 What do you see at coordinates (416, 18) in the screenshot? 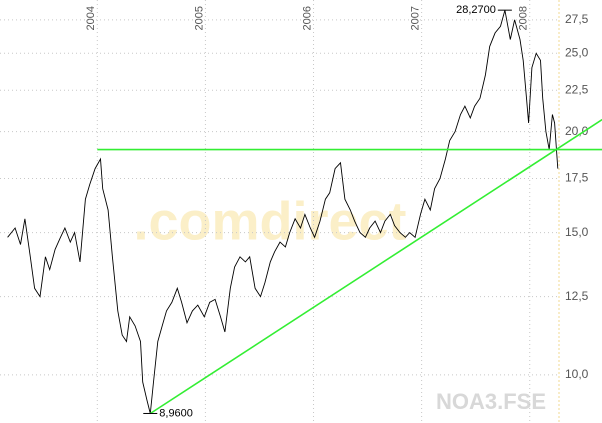
I see `x-tick-label: 2007` at bounding box center [416, 18].